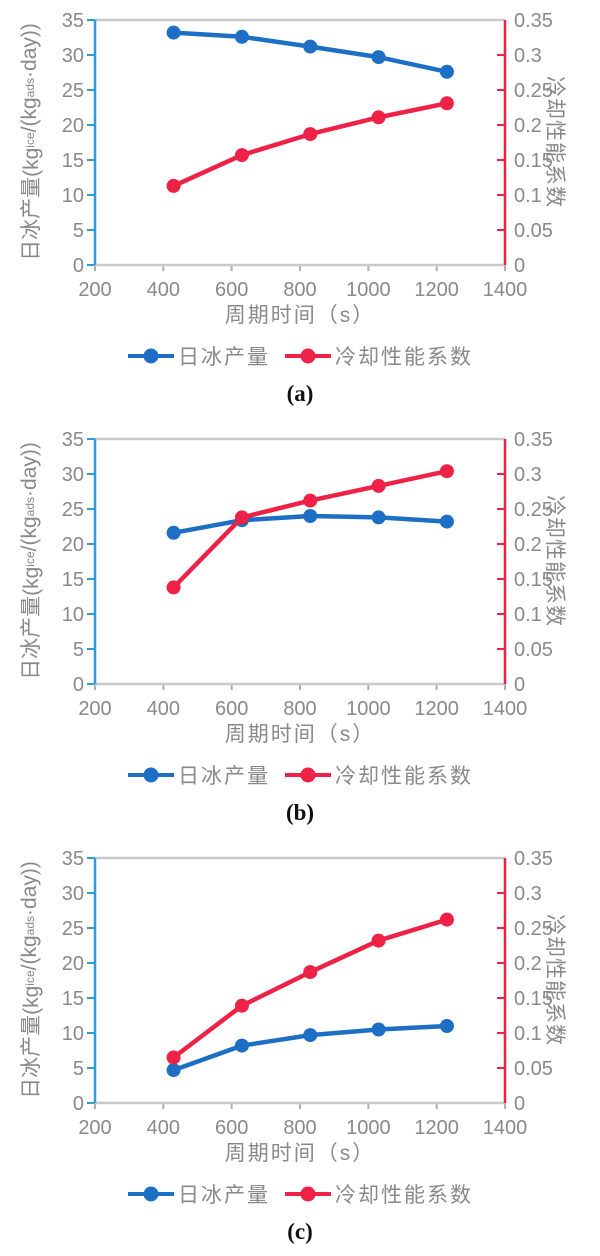 Image resolution: width=600 pixels, height=1256 pixels. What do you see at coordinates (368, 289) in the screenshot?
I see `svg-text: 1000` at bounding box center [368, 289].